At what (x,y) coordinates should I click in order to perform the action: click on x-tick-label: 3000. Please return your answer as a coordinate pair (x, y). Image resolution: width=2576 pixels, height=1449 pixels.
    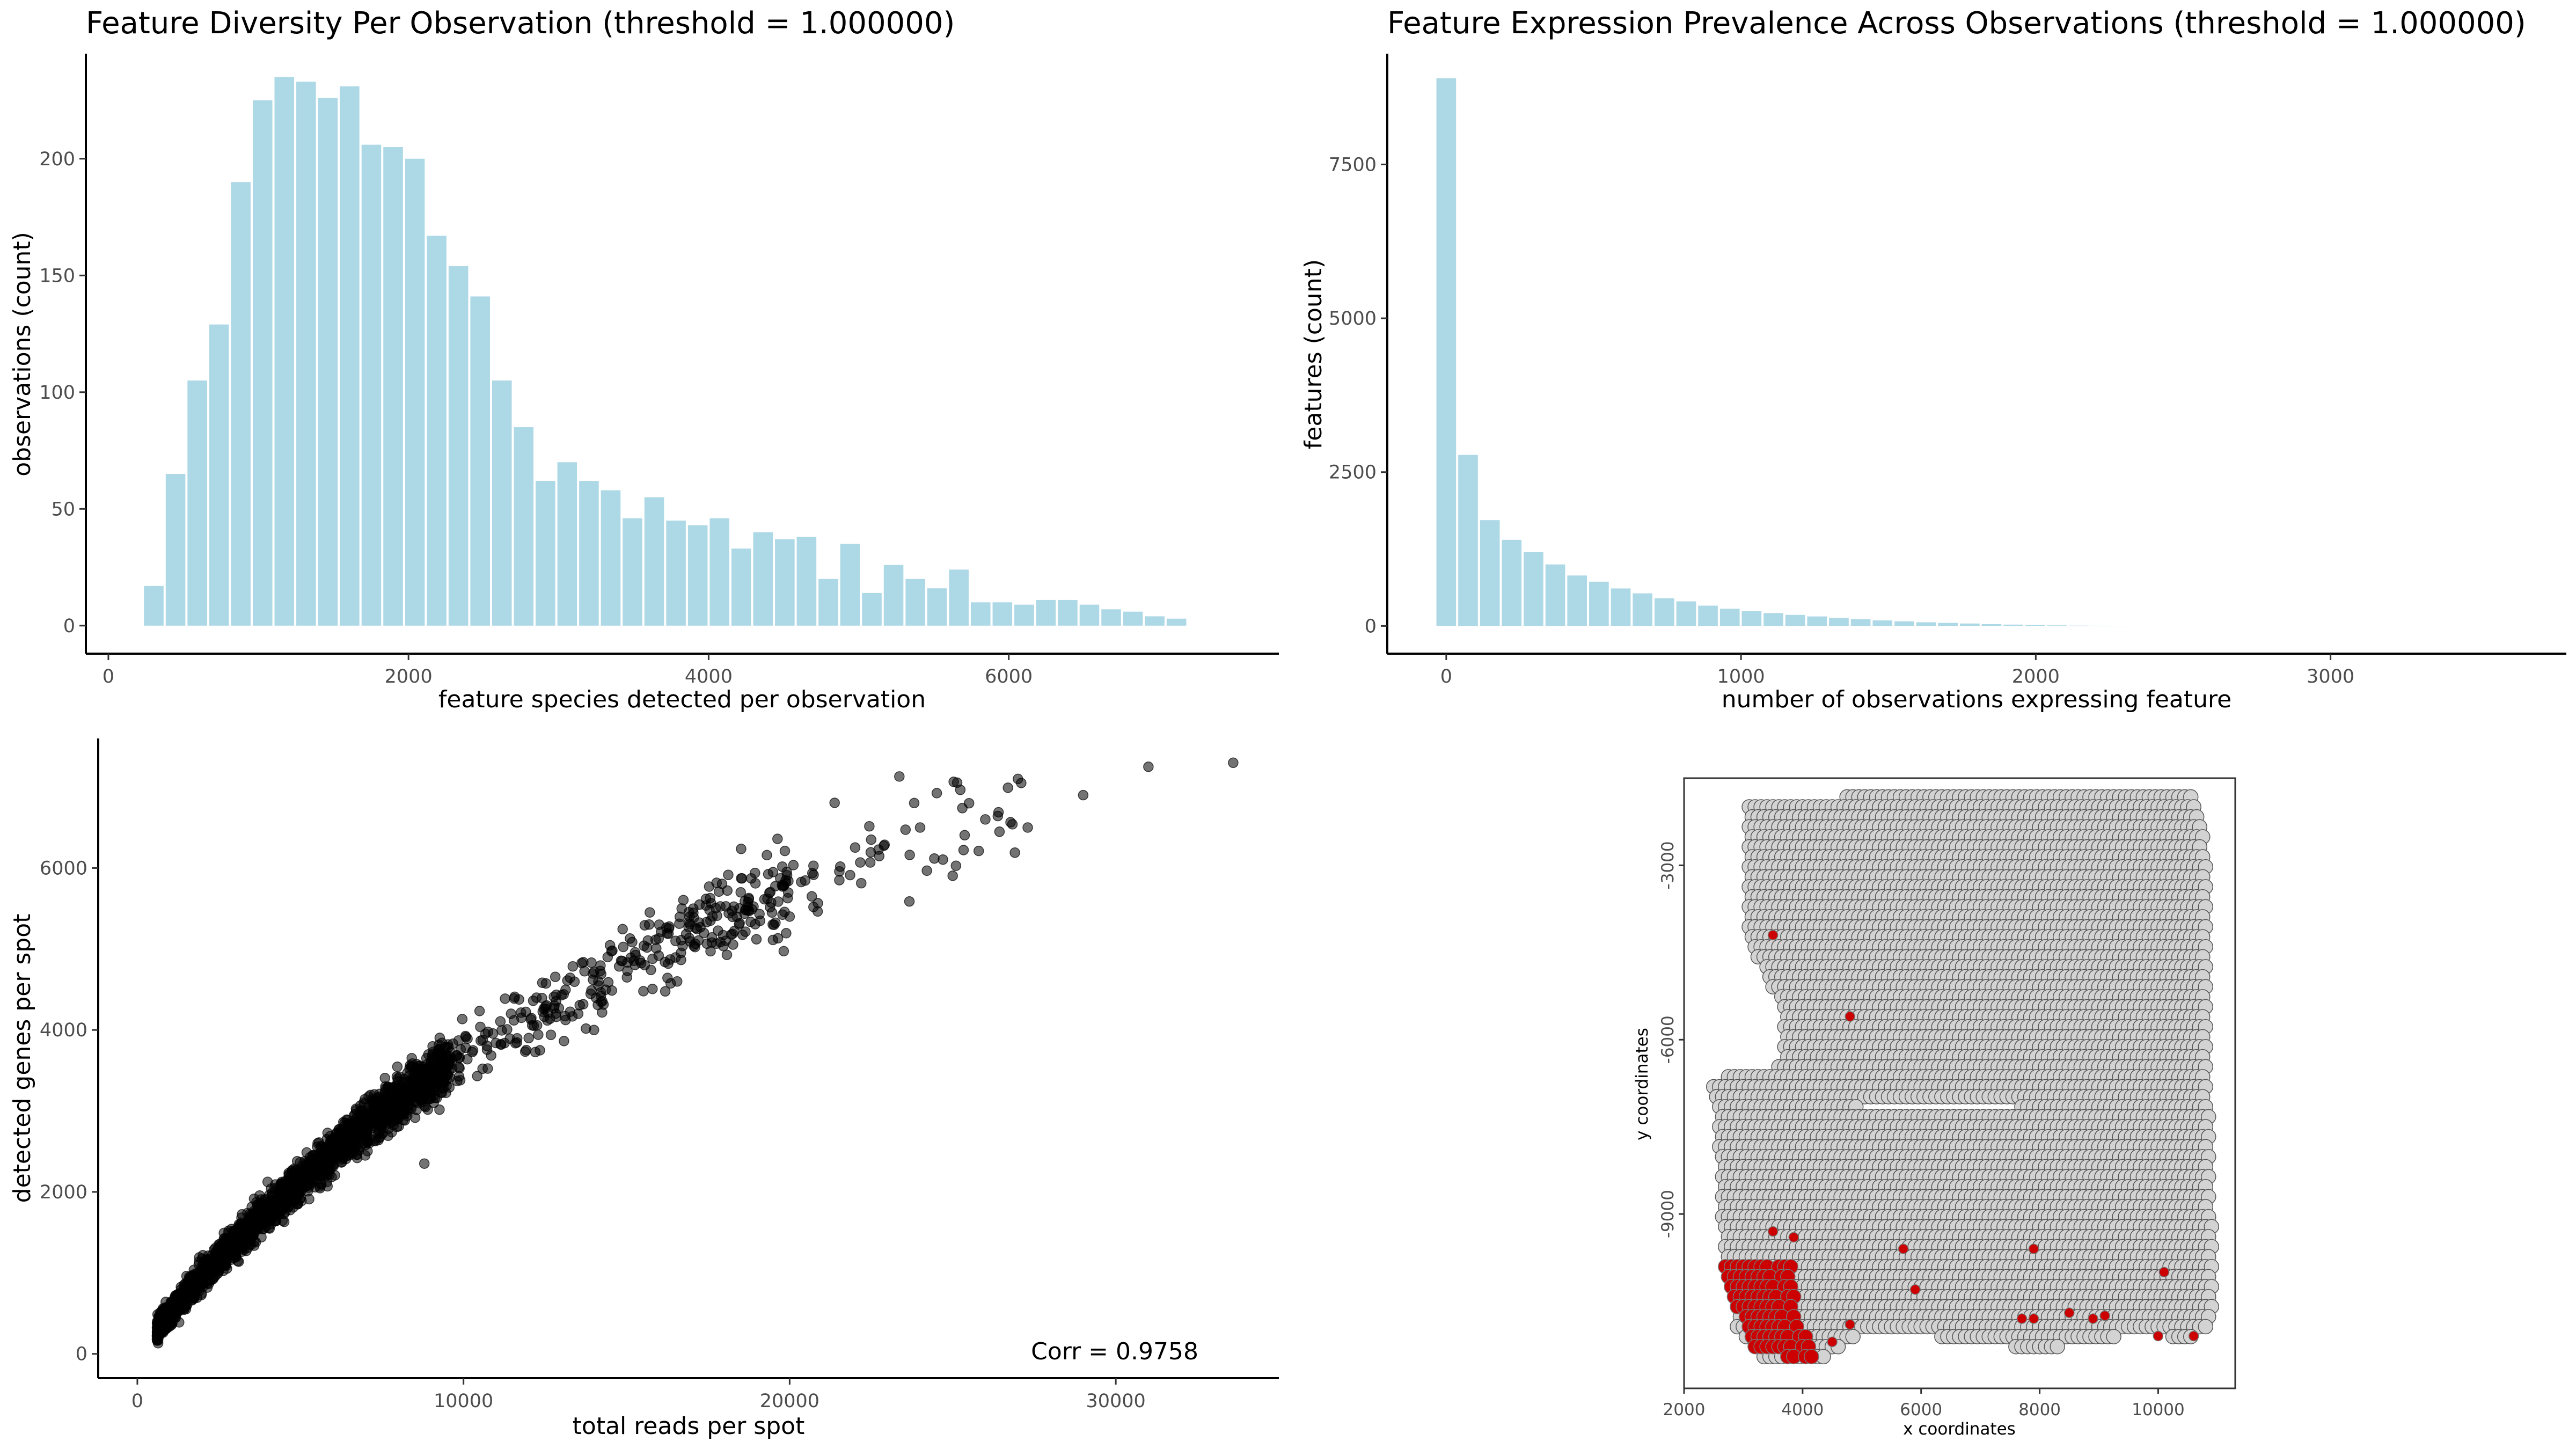
    Looking at the image, I should click on (2330, 676).